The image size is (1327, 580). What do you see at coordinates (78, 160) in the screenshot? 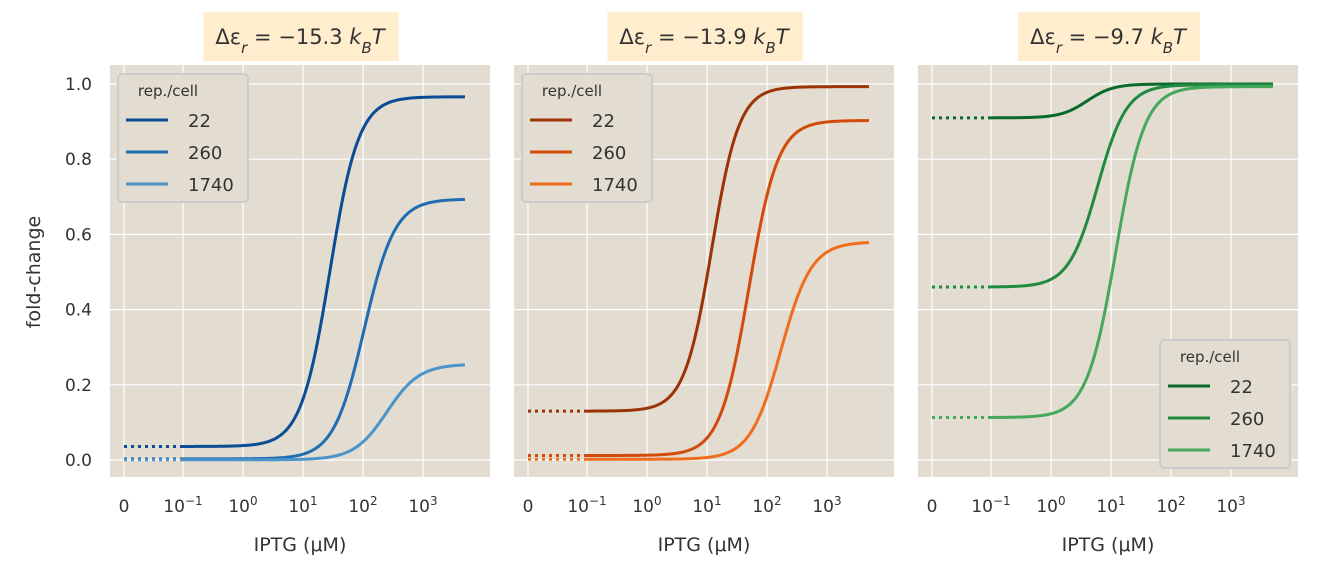
I see `y-tick-label: 0.8` at bounding box center [78, 160].